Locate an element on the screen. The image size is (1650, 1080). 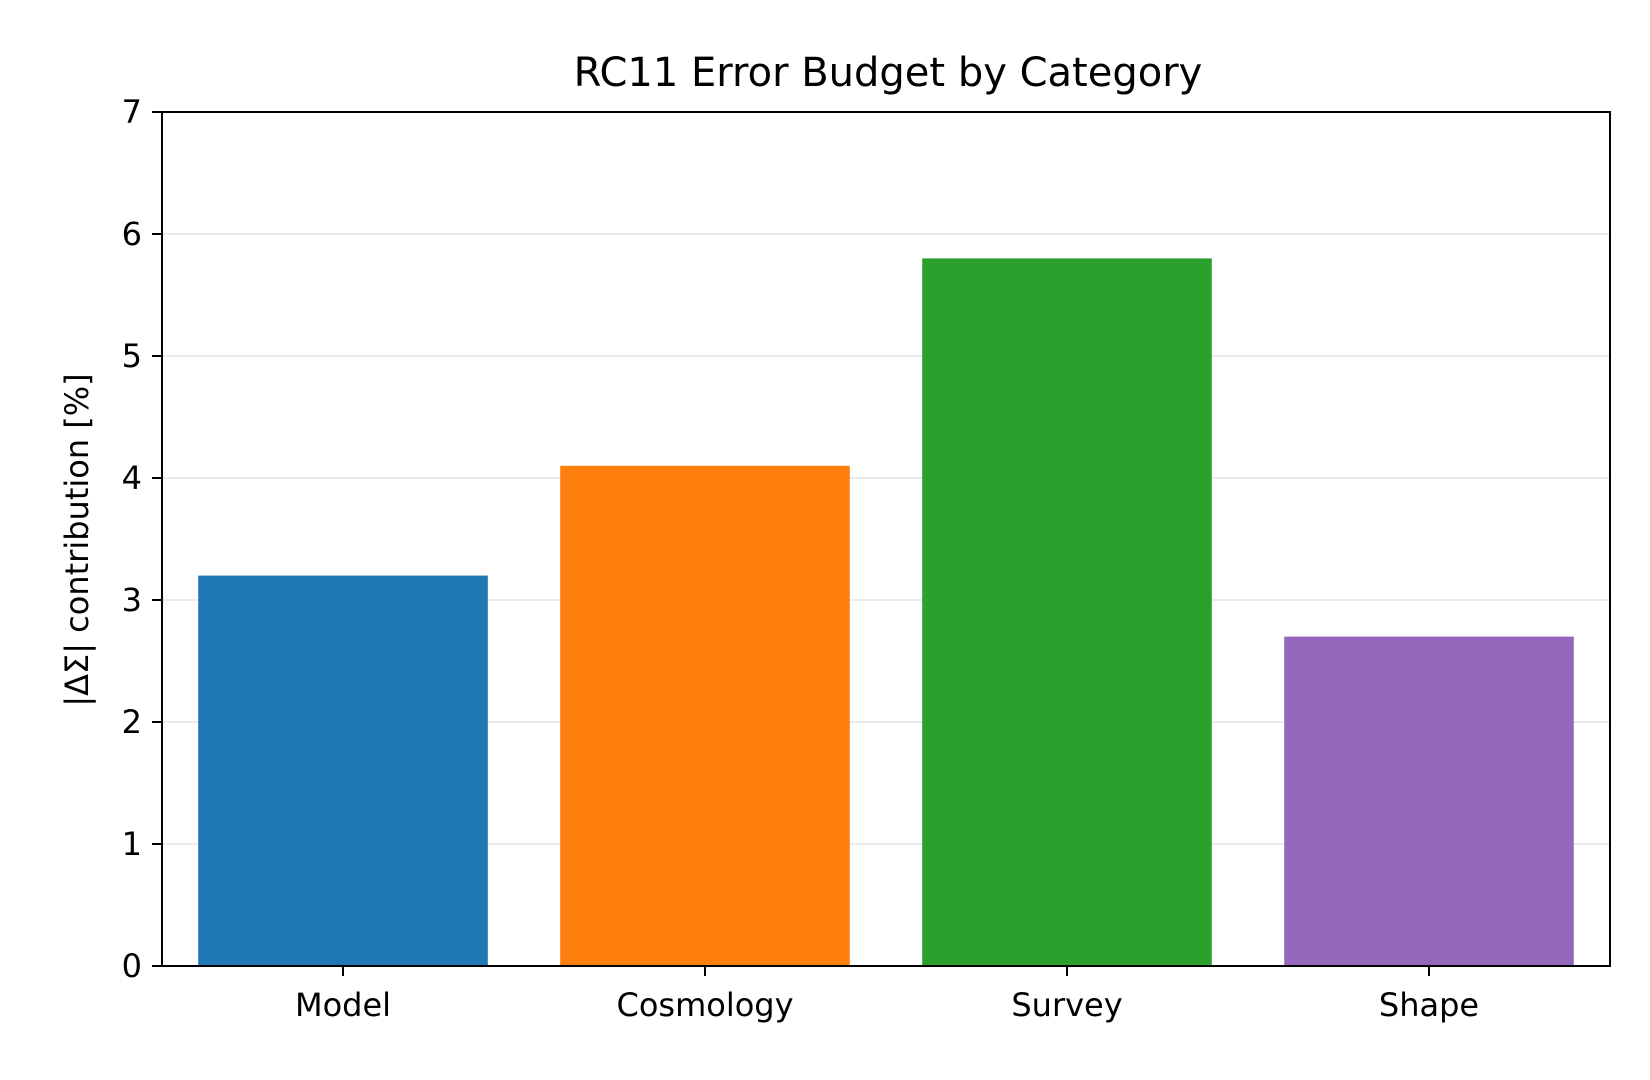
y-tick-label: 3 is located at coordinates (132, 600).